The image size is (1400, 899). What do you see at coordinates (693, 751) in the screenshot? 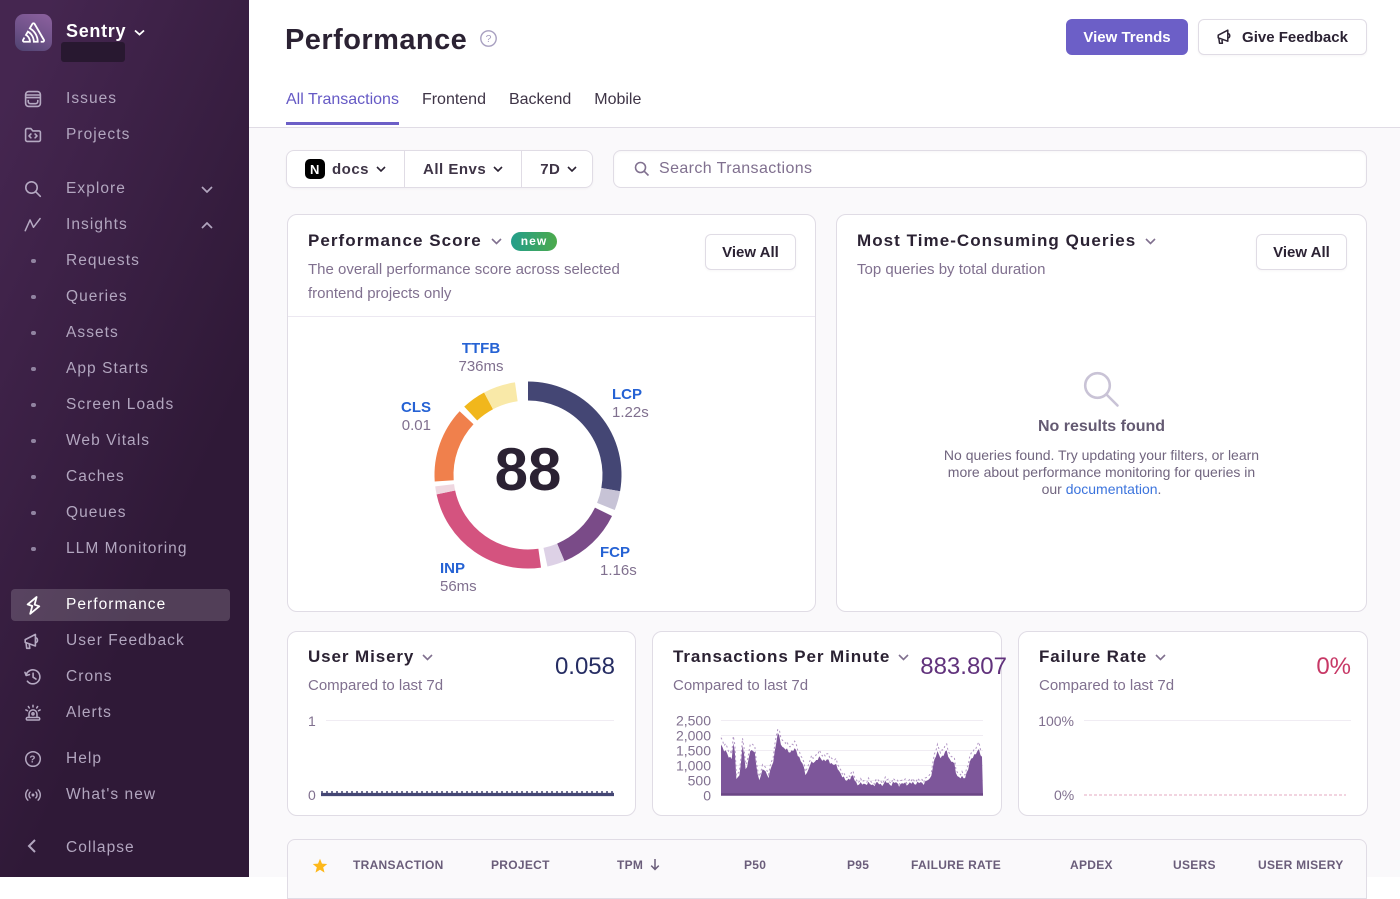
I see `svg-text: 1,500` at bounding box center [693, 751].